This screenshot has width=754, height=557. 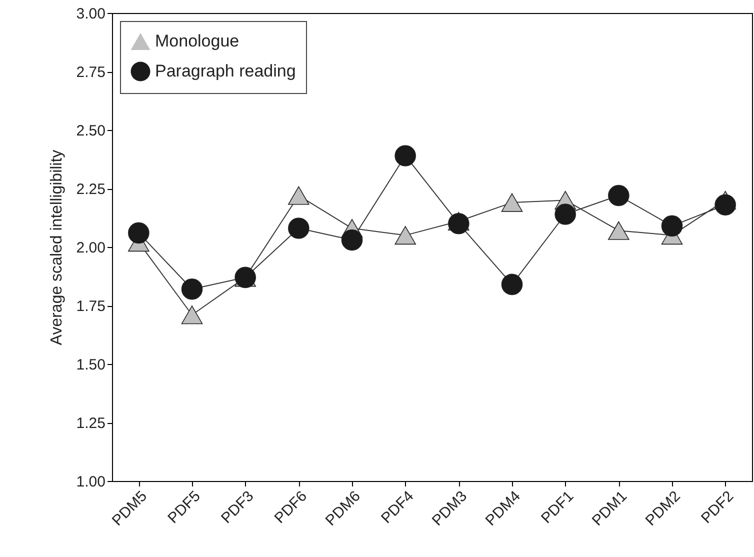 What do you see at coordinates (91, 365) in the screenshot?
I see `y-tick-label: 1.50` at bounding box center [91, 365].